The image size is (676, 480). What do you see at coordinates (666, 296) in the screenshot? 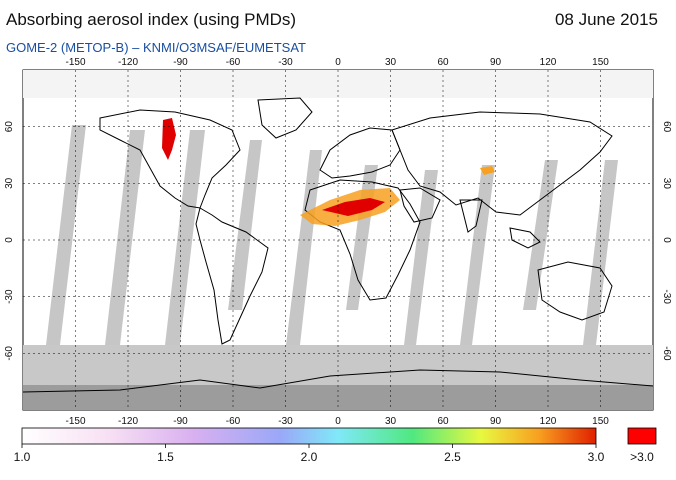
I see `lat-tick-label-right: -30` at bounding box center [666, 296].